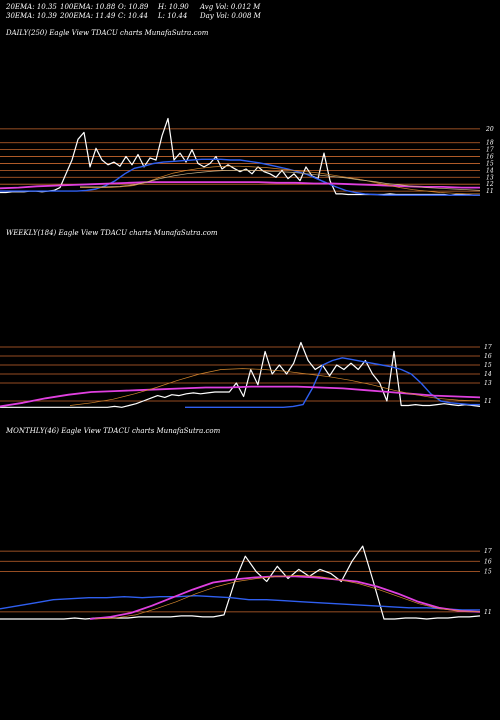 Image resolution: width=500 pixels, height=720 pixels. What do you see at coordinates (488, 571) in the screenshot?
I see `monthly-tick-label: 15` at bounding box center [488, 571].